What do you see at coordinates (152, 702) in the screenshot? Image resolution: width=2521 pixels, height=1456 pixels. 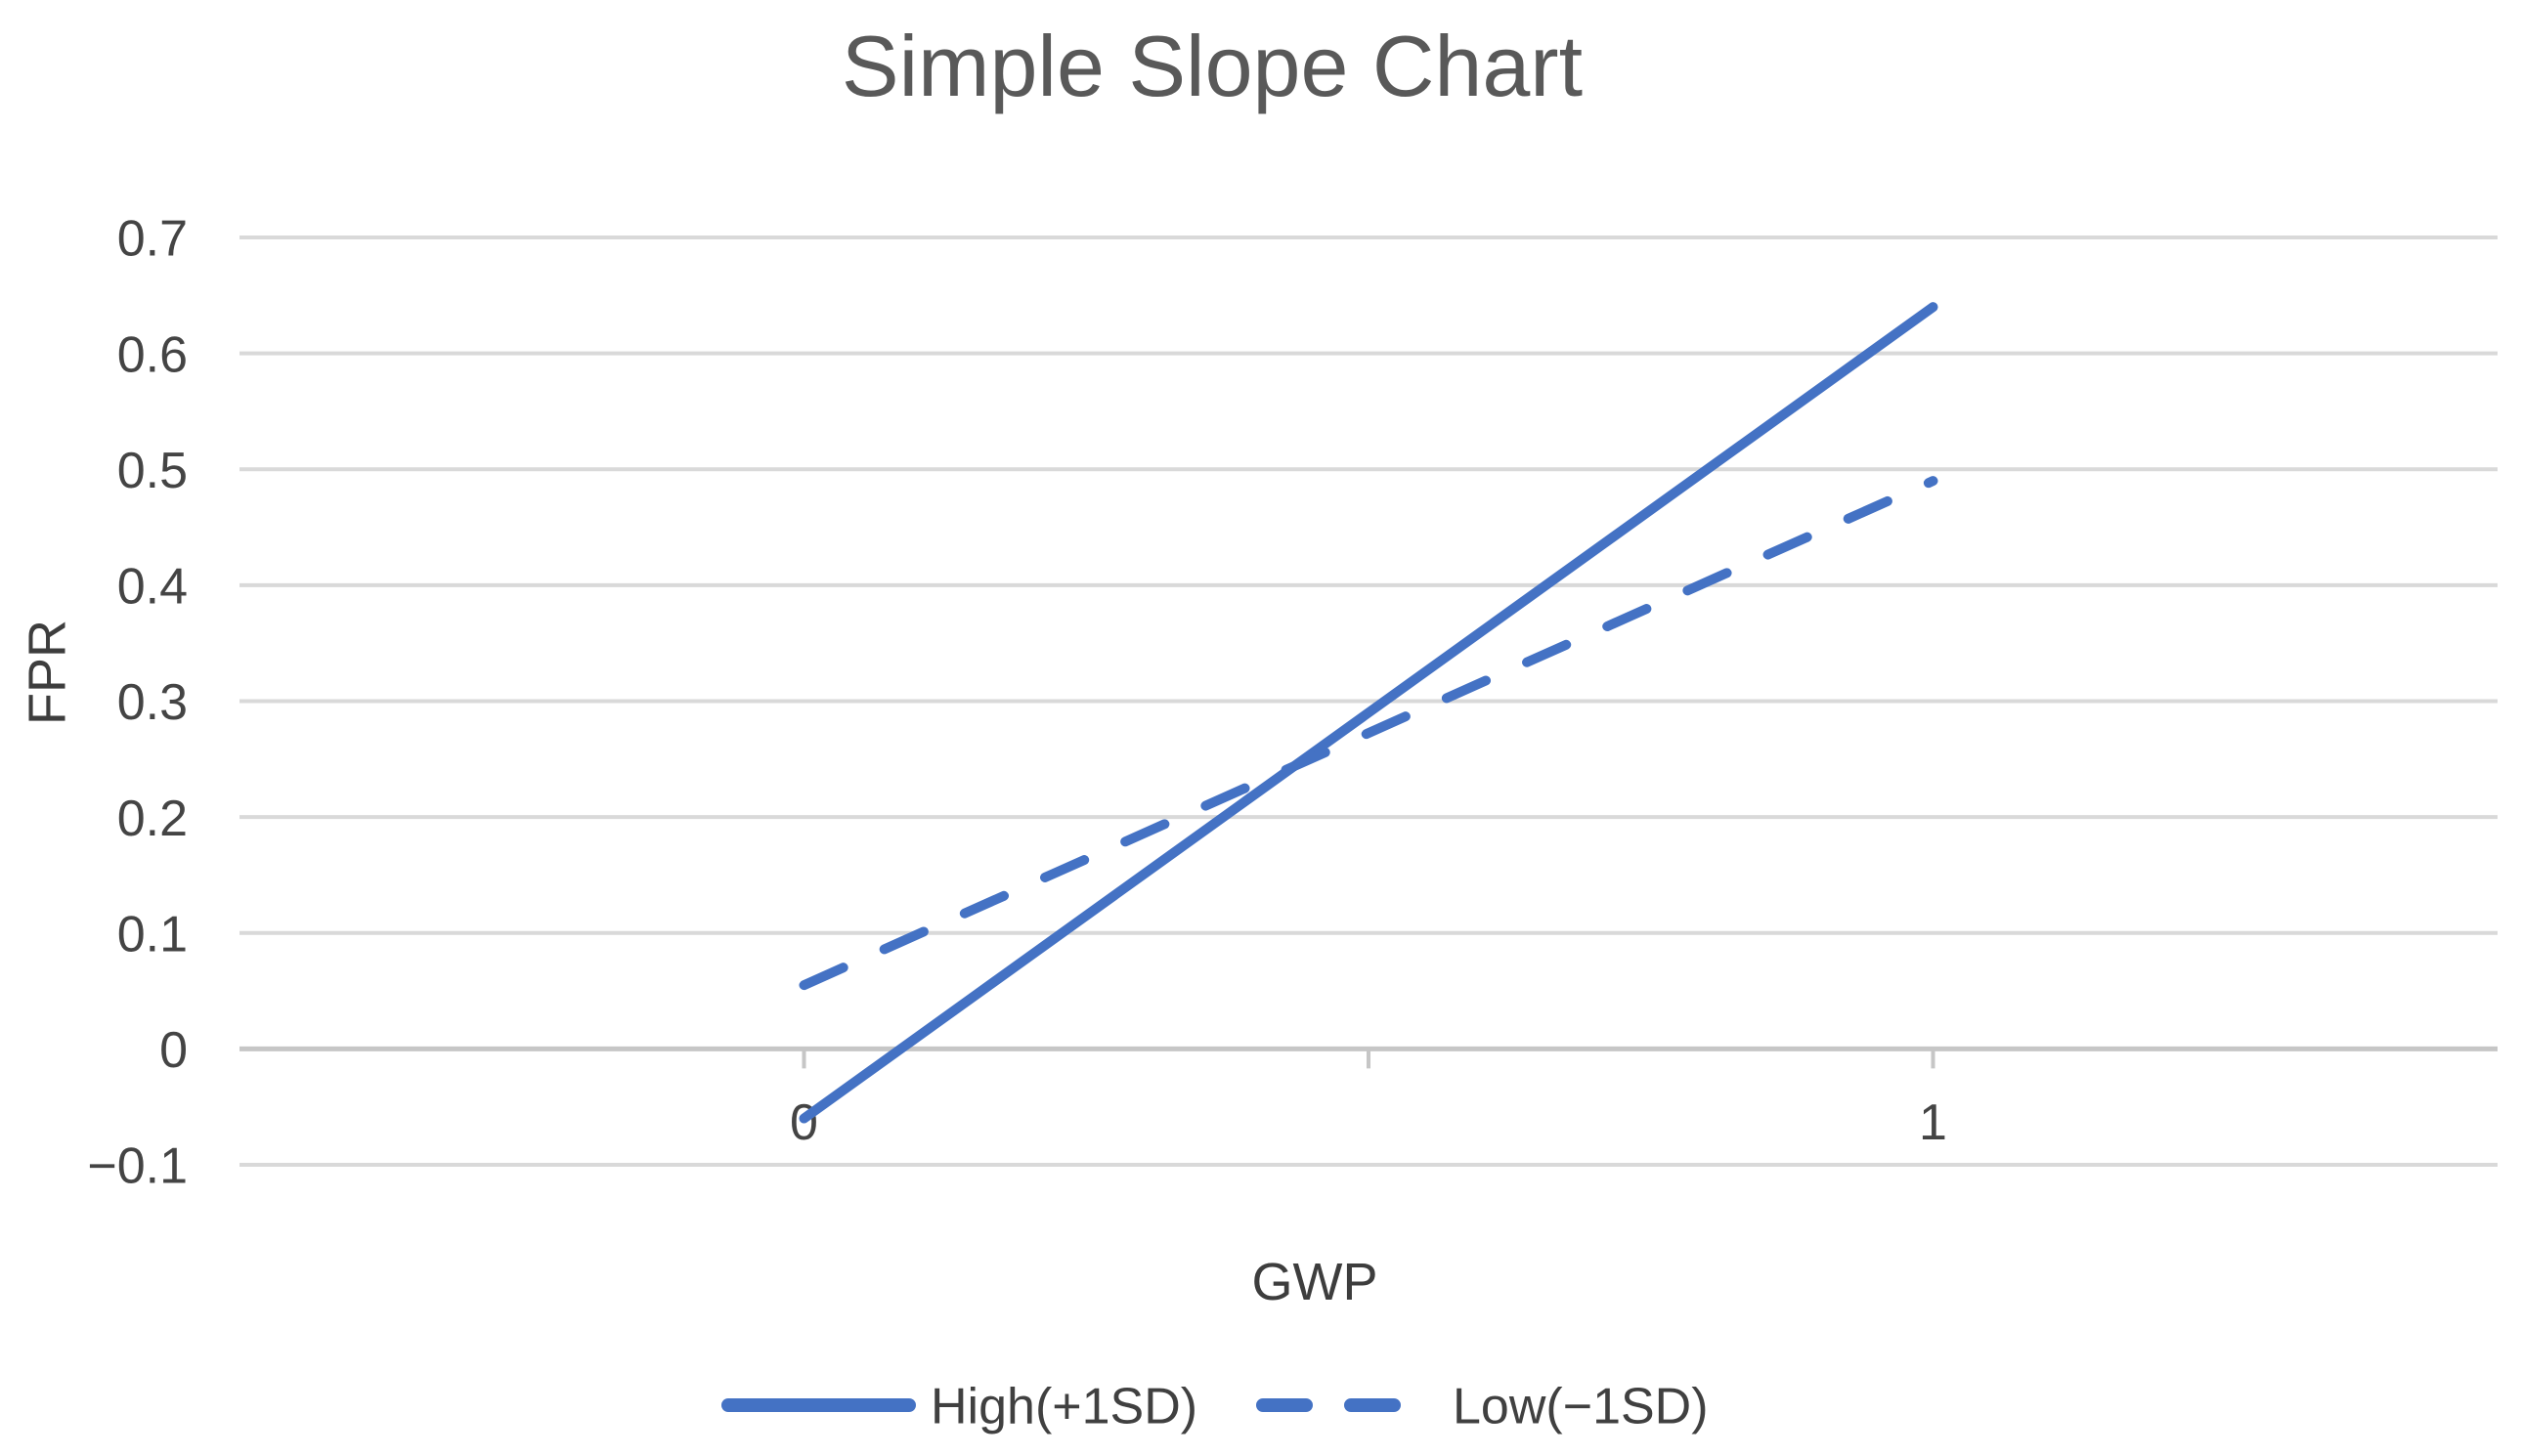 I see `y-tick-label: 0.3` at bounding box center [152, 702].